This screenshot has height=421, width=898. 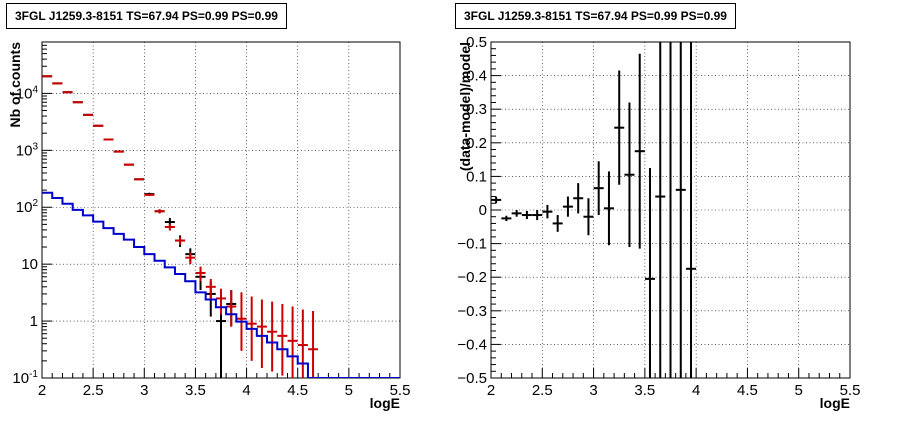 I want to click on y-tick-label: 0.4, so click(x=476, y=76).